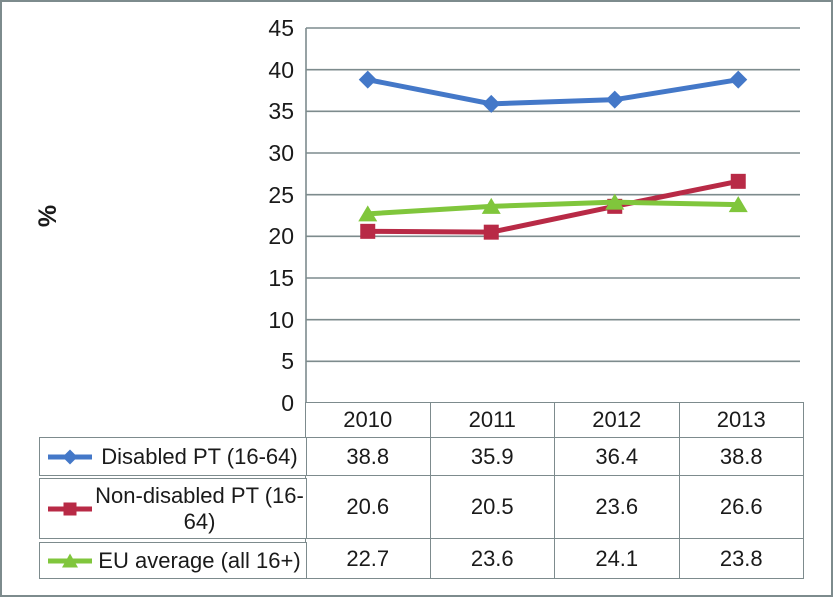 The width and height of the screenshot is (833, 597). I want to click on legend-entry: EU average (all 16+), so click(173, 560).